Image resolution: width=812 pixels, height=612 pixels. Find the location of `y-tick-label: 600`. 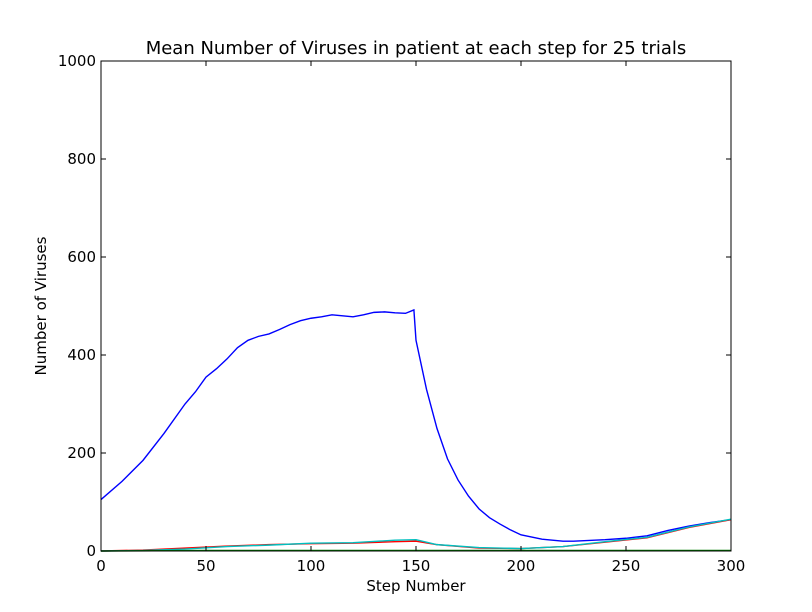

y-tick-label: 600 is located at coordinates (81, 257).